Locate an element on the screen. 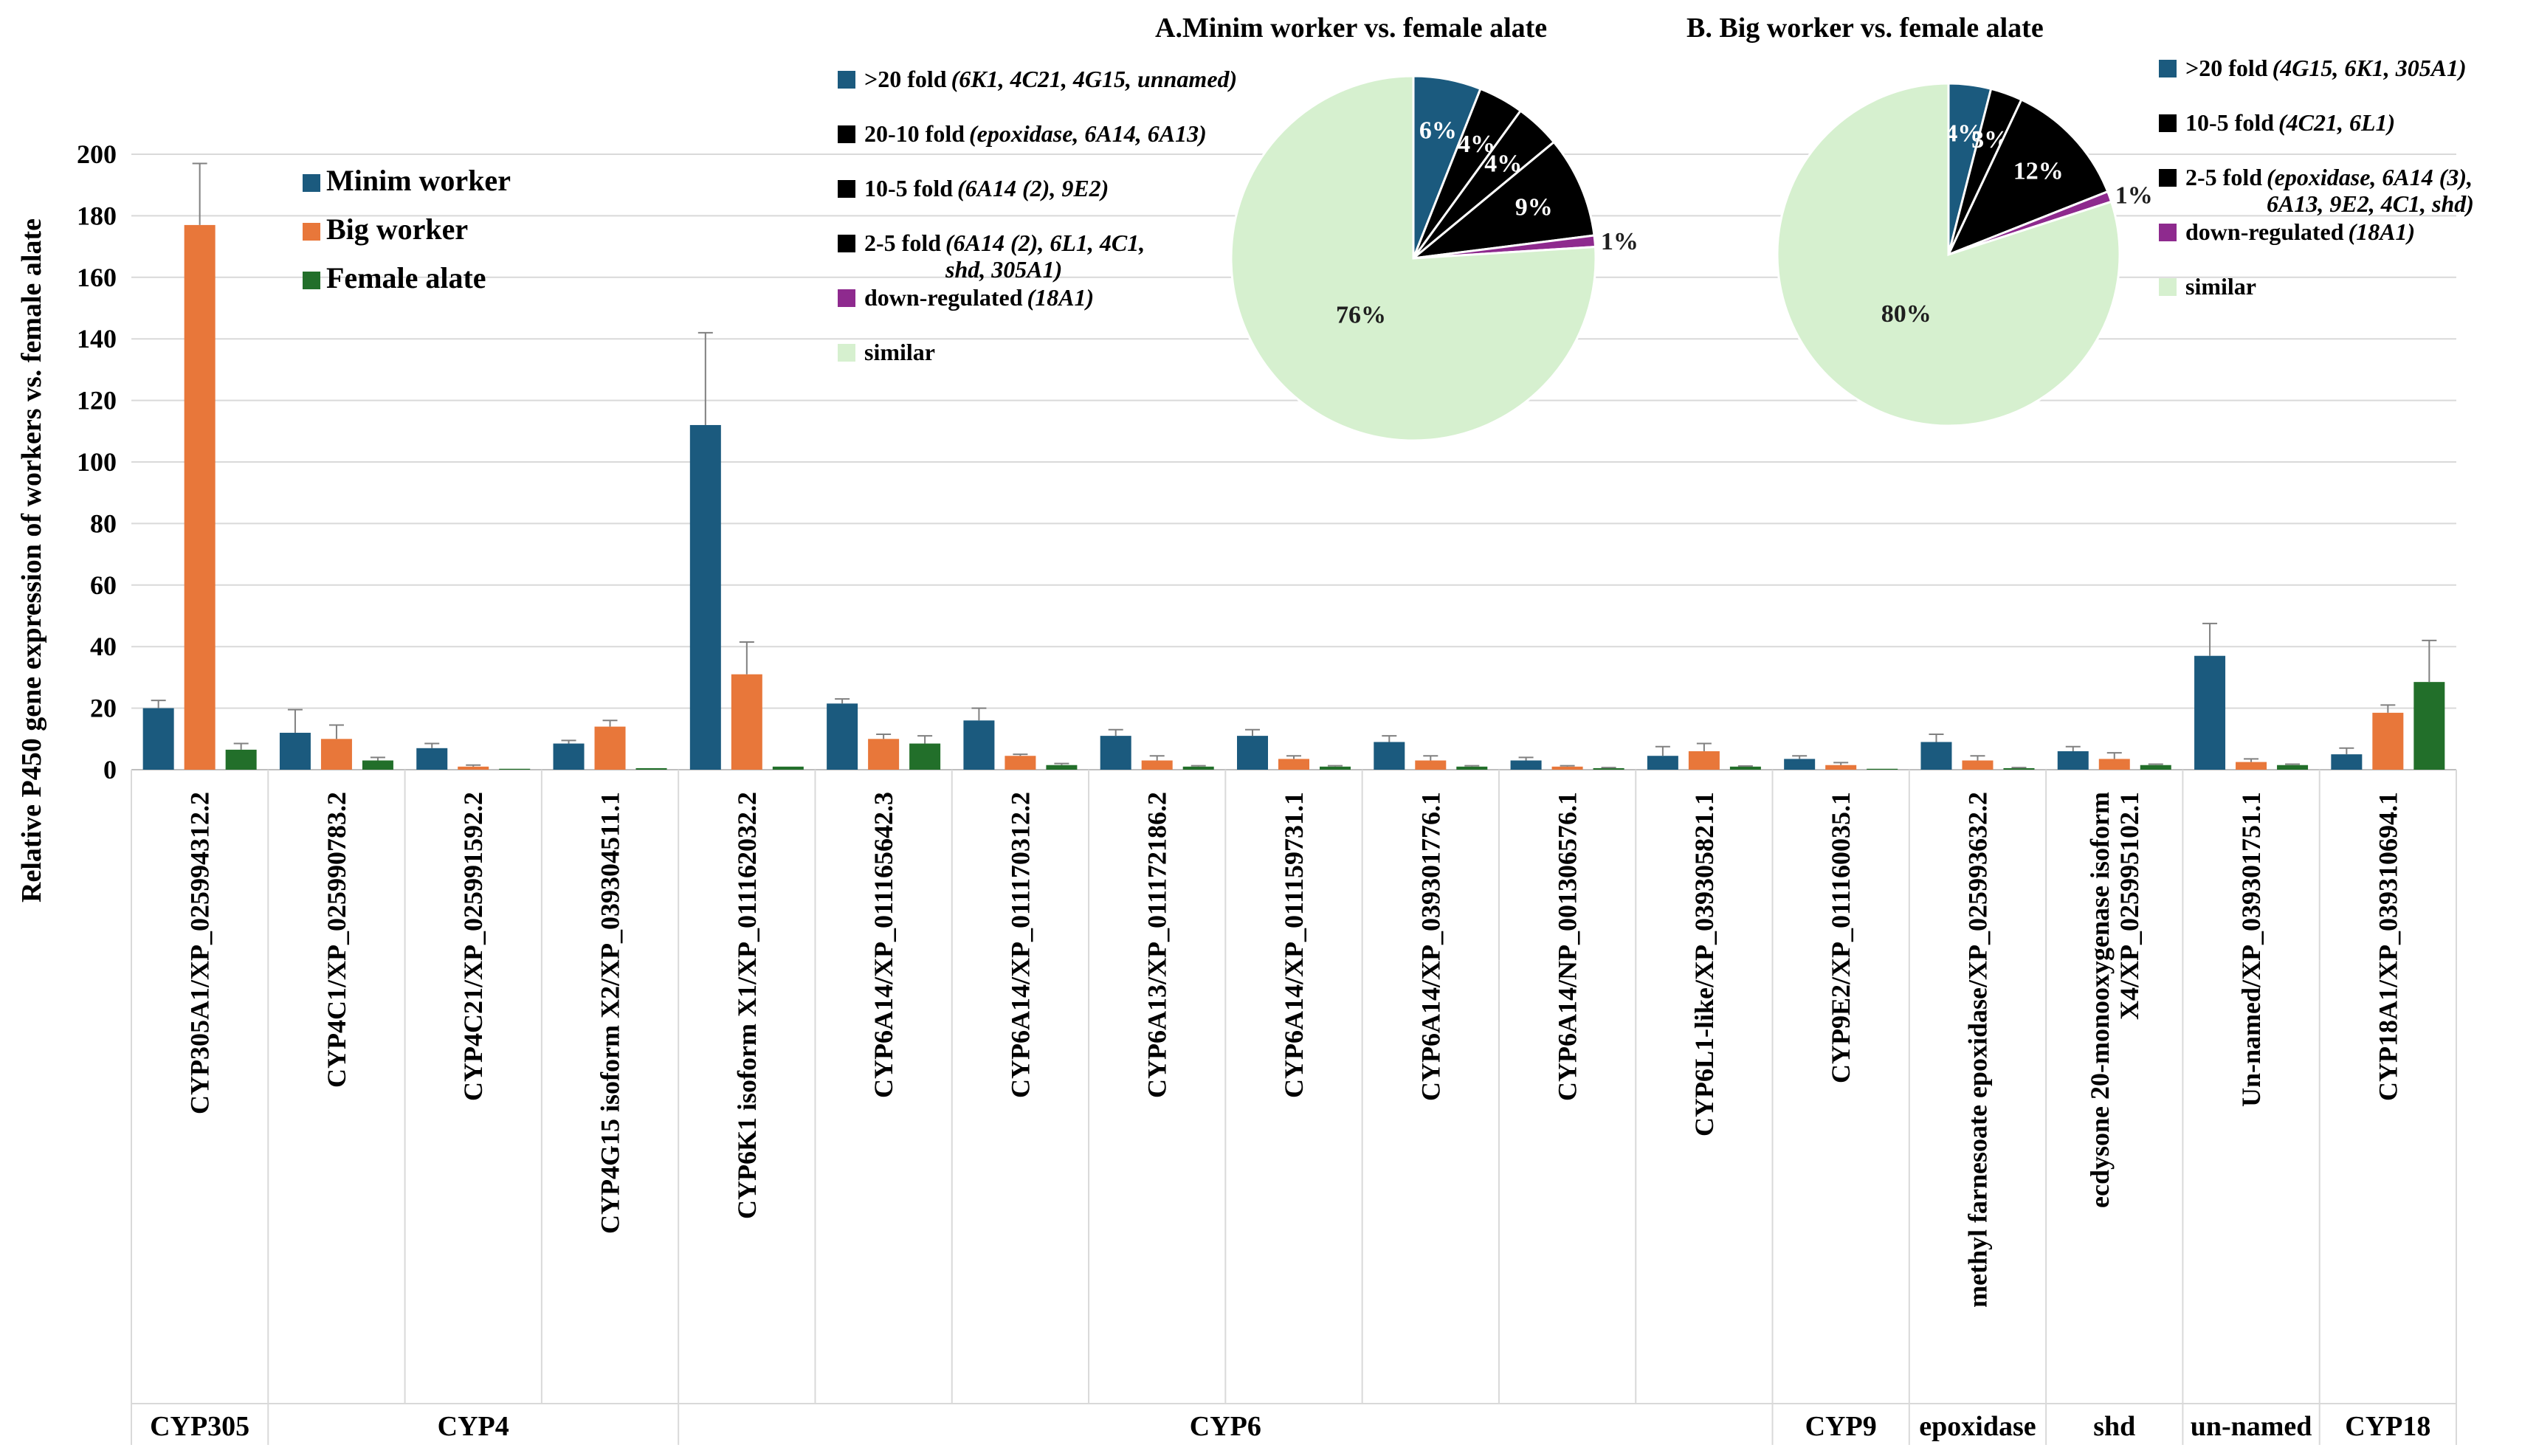  pie-slice-label: 6% is located at coordinates (1438, 130).